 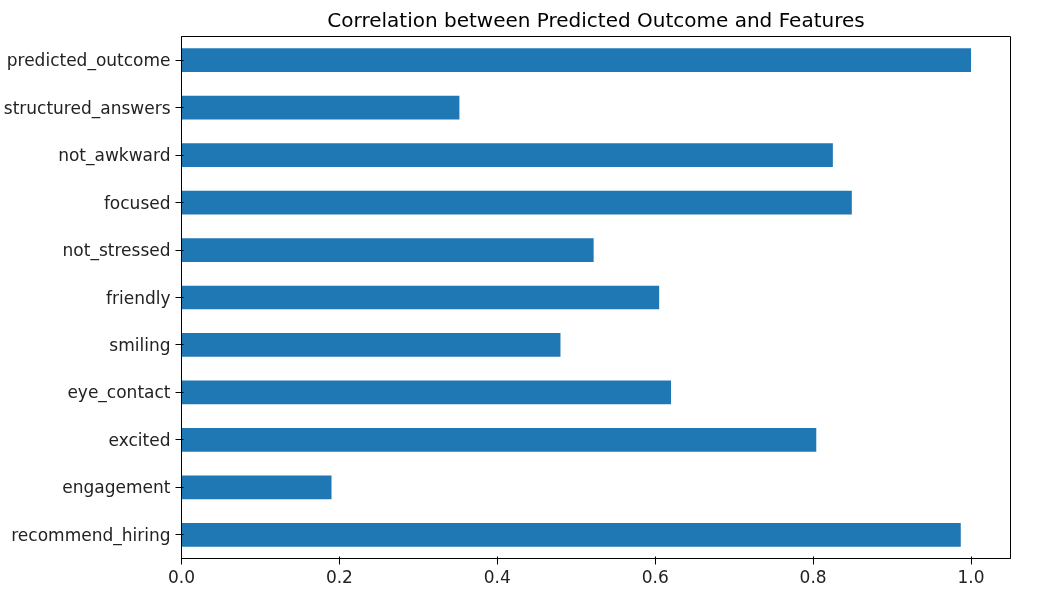 I want to click on y-tick-label: structured_answers, so click(x=87, y=108).